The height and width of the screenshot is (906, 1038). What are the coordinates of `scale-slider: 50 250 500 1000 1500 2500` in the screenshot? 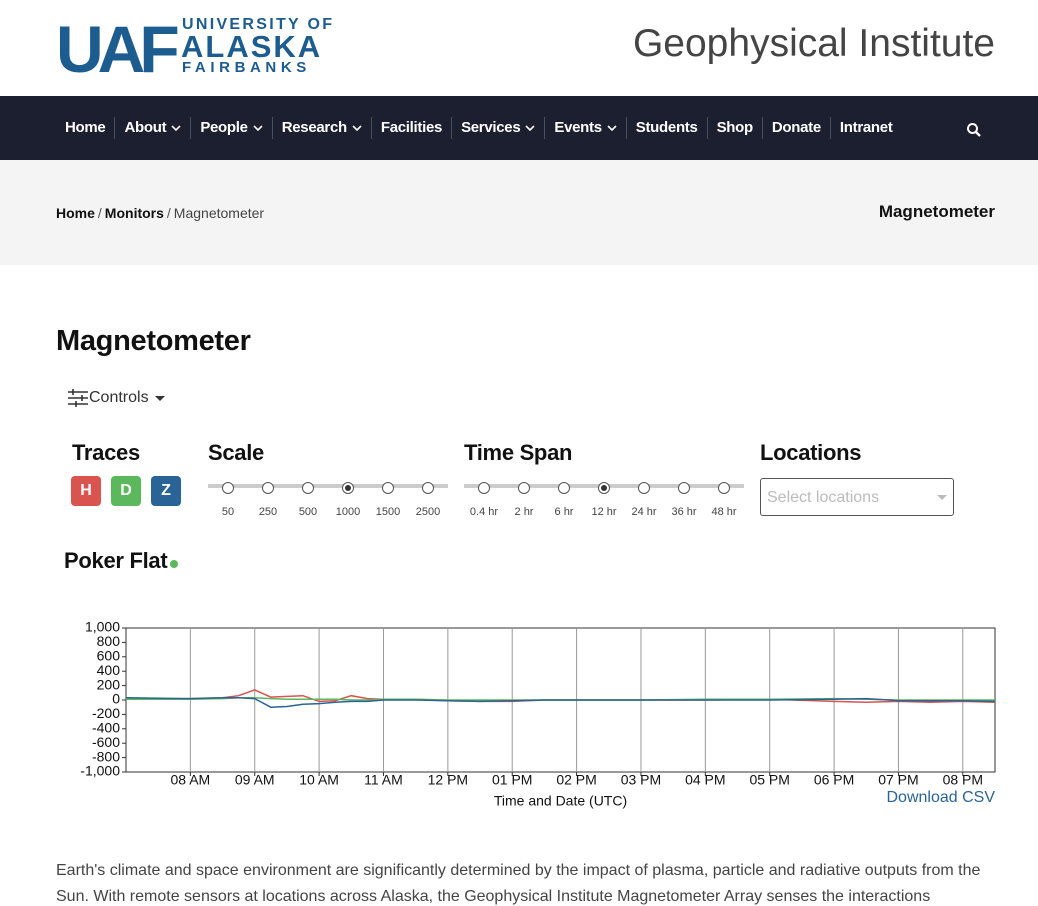 It's located at (328, 501).